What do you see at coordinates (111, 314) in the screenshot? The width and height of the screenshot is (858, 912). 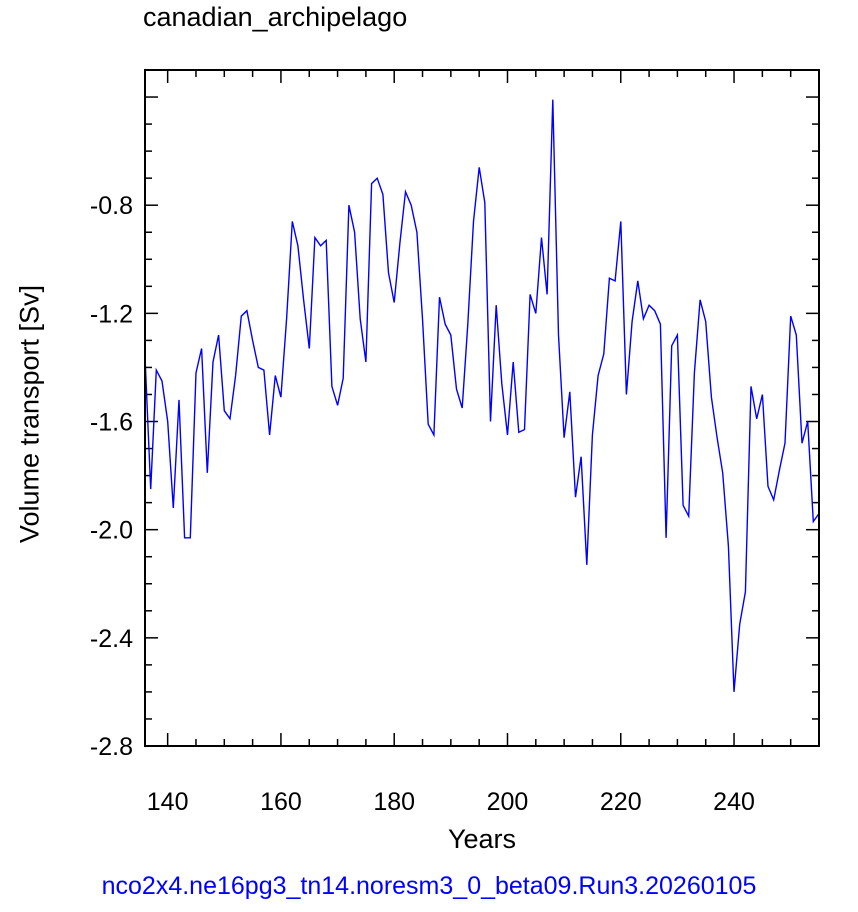 I see `y-tick-label: -1.2` at bounding box center [111, 314].